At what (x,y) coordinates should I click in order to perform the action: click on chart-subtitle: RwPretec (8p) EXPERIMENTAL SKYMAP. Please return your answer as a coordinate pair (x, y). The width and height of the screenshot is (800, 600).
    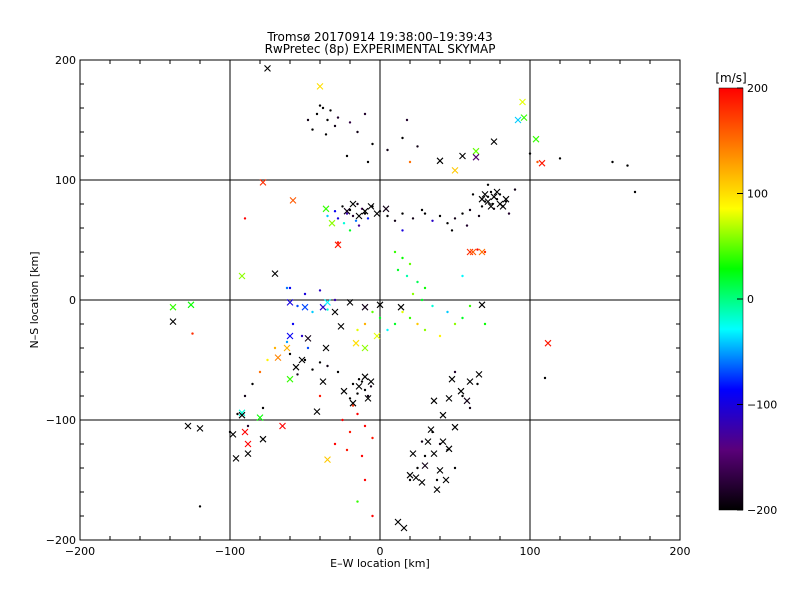
    Looking at the image, I should click on (380, 49).